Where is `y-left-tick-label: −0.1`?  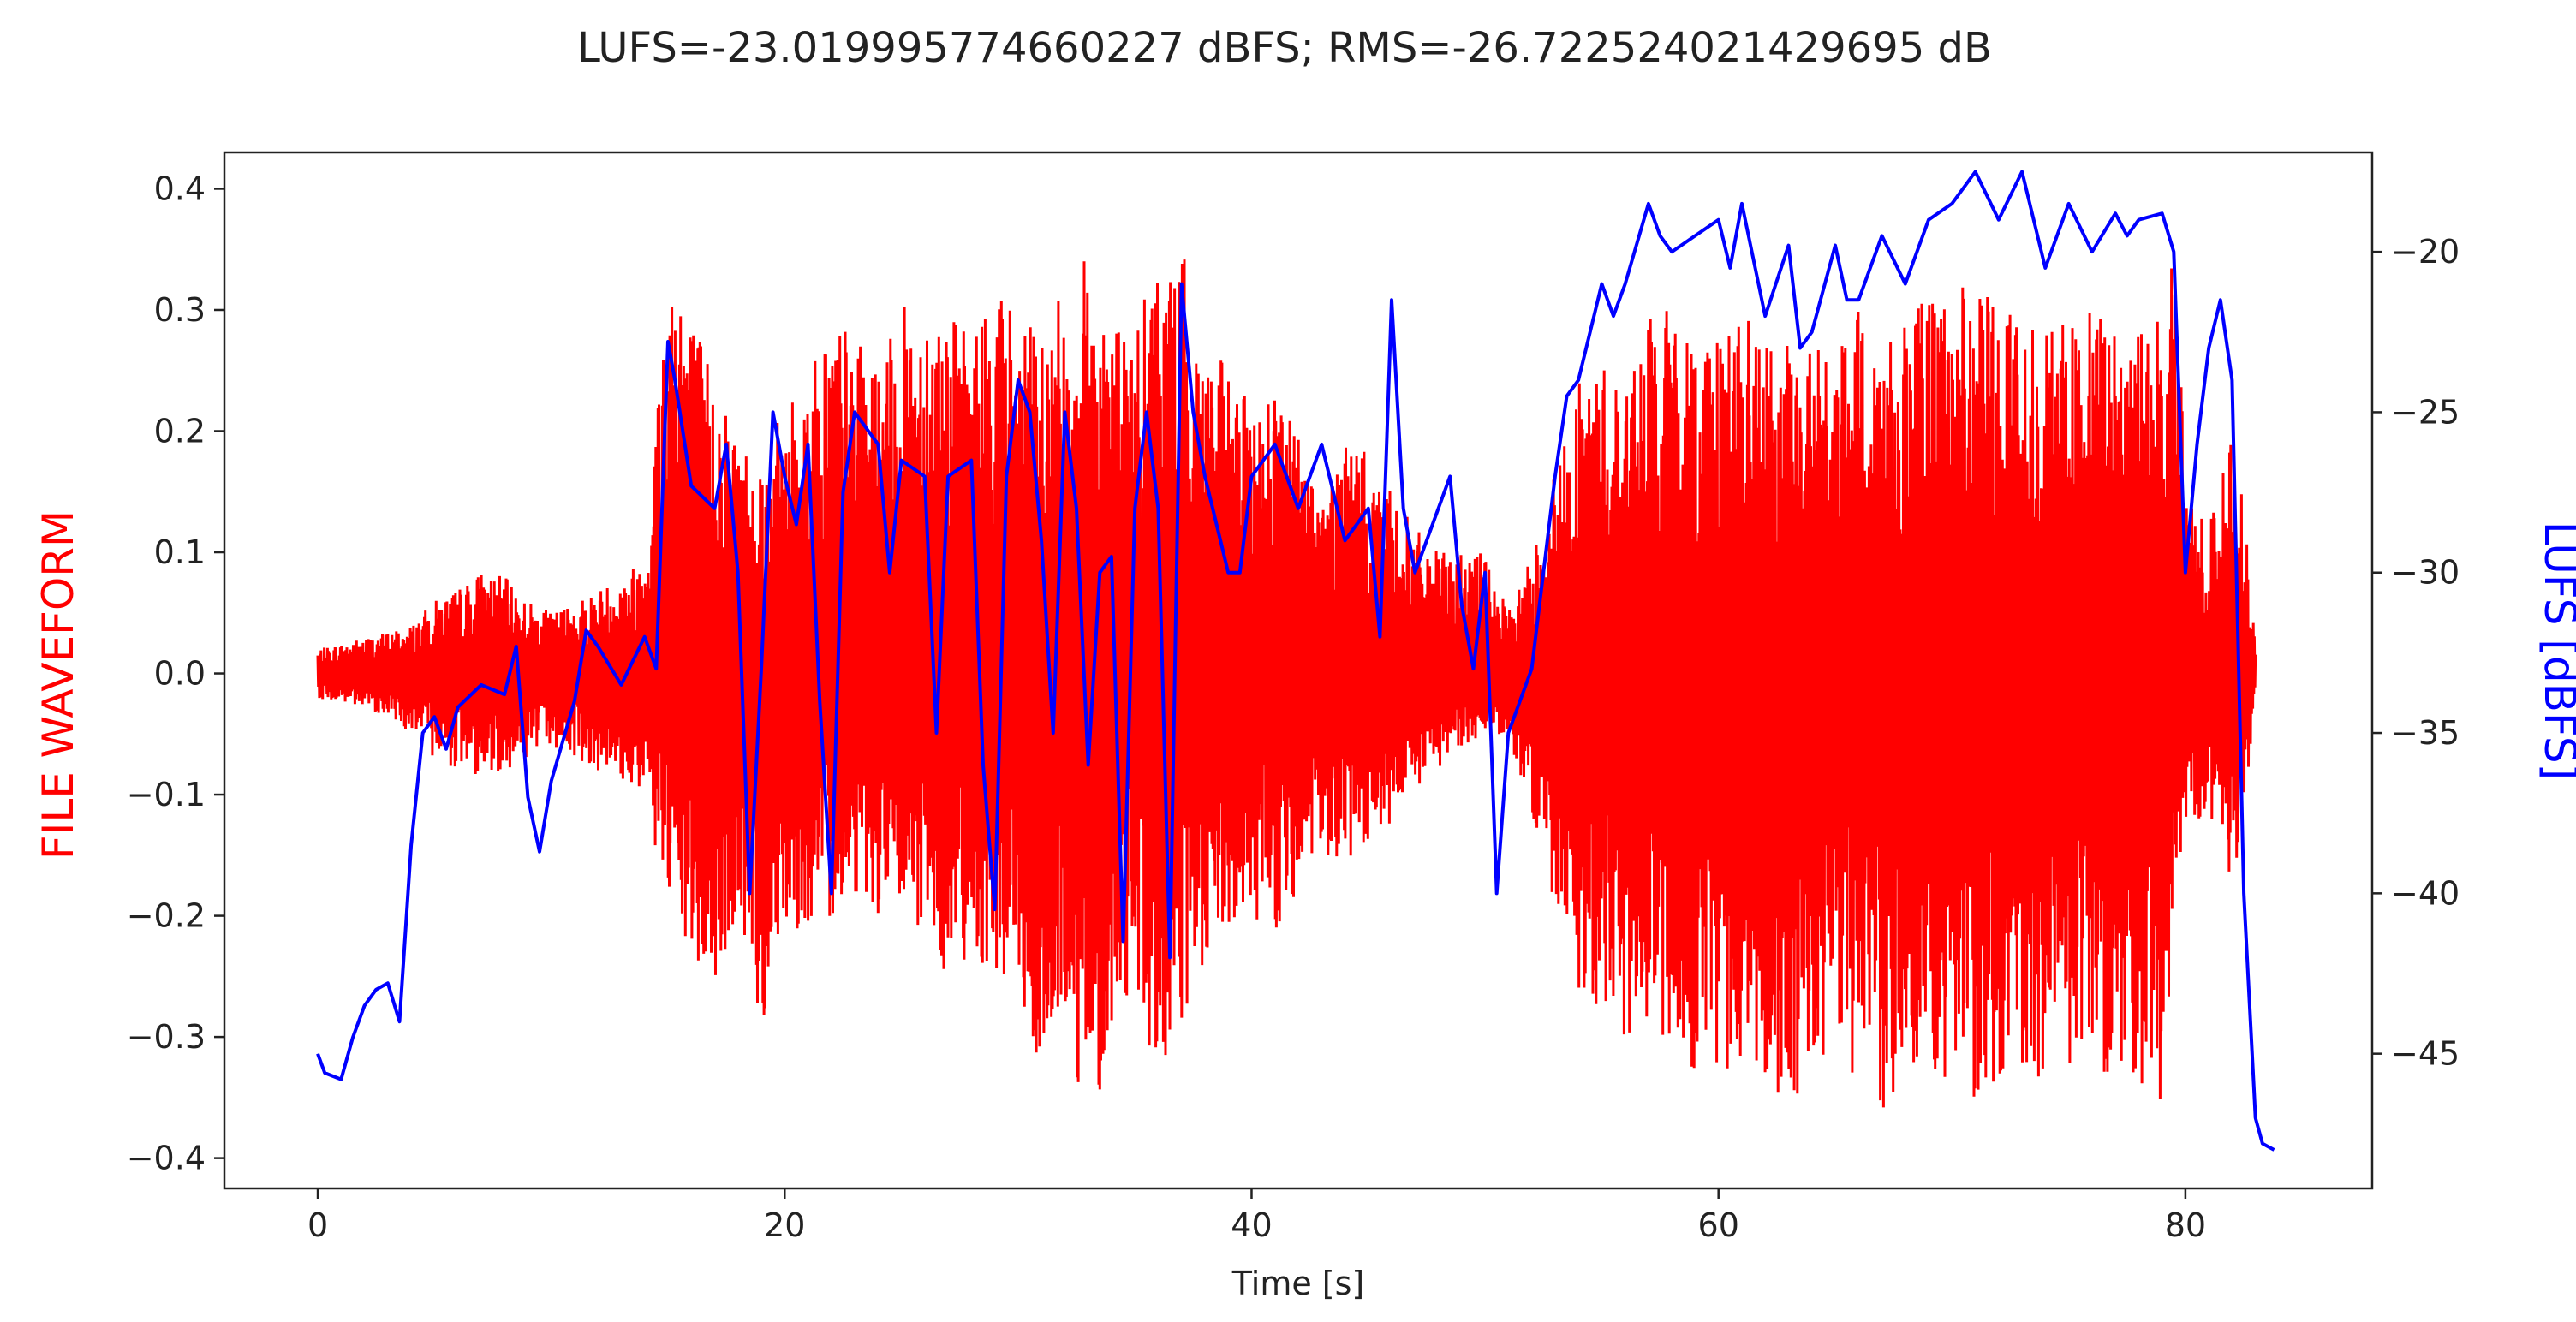
y-left-tick-label: −0.1 is located at coordinates (166, 795).